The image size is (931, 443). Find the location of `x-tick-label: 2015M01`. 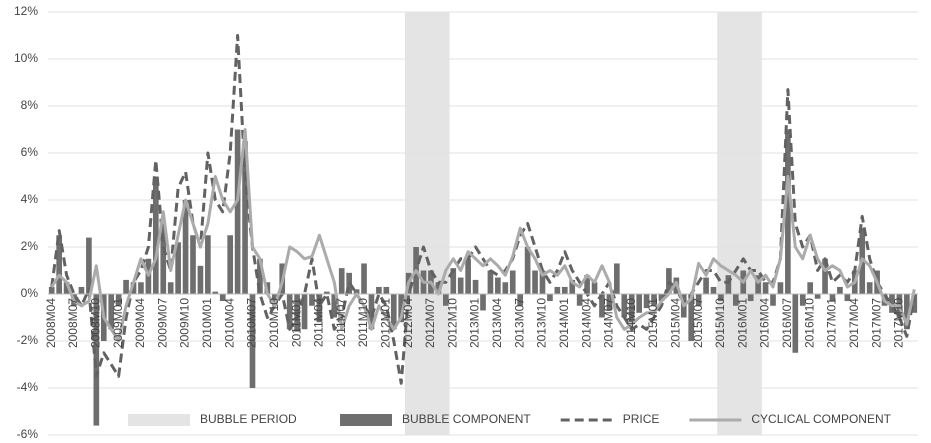

x-tick-label: 2015M01 is located at coordinates (653, 323).